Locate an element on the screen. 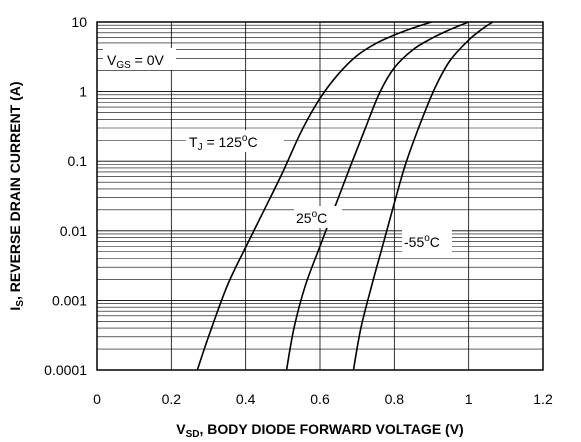  series-label-1-end: C is located at coordinates (322, 218).